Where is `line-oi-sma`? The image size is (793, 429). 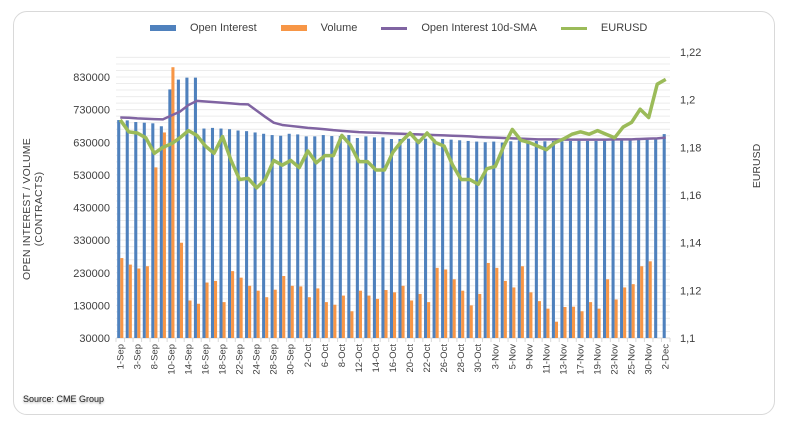
line-oi-sma is located at coordinates (393, 120).